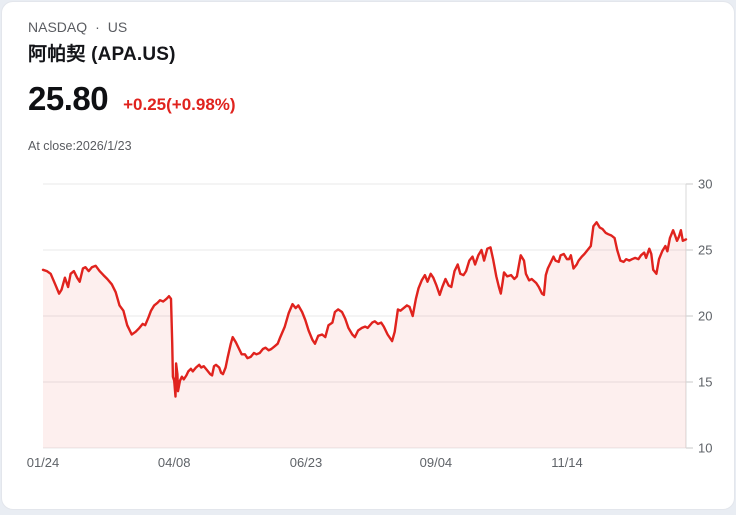 The width and height of the screenshot is (736, 515). Describe the element at coordinates (179, 104) in the screenshot. I see `price-change: +0.25(+0.98%)` at that location.